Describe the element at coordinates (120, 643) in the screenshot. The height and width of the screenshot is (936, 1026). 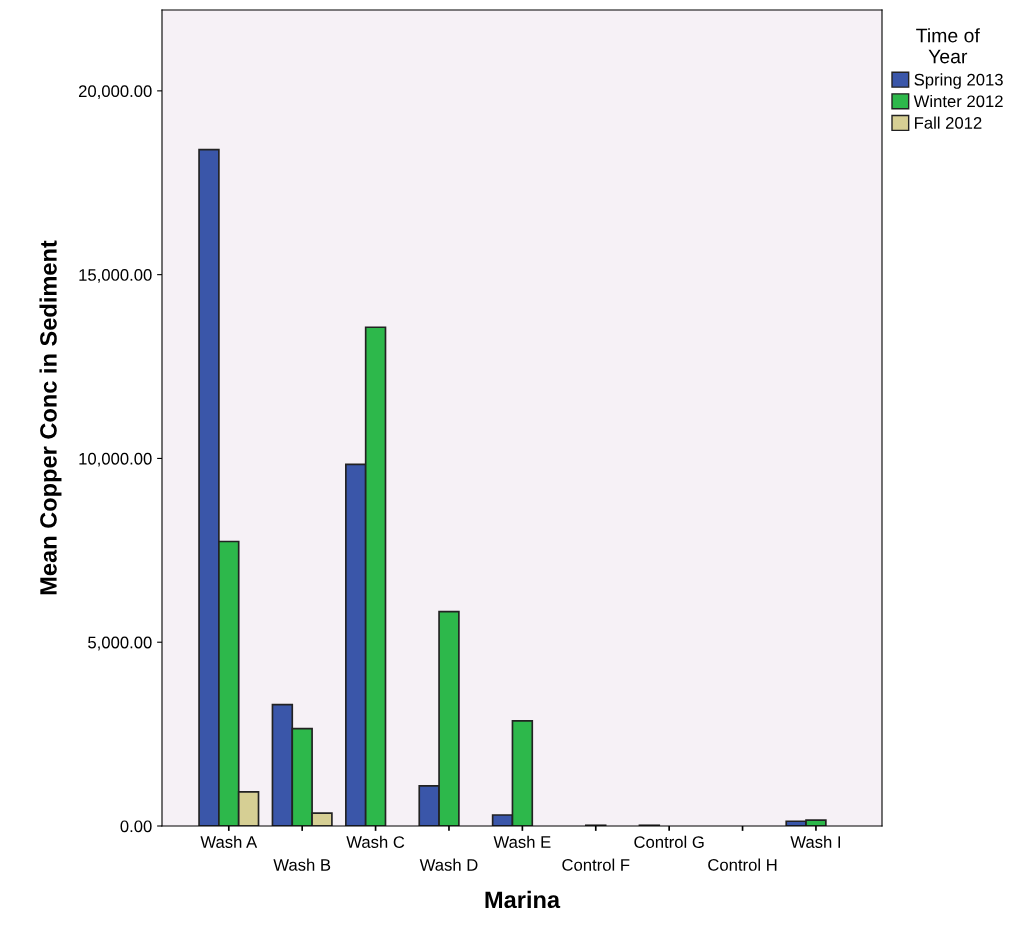
I see `y-tick-label: 5,000.00` at that location.